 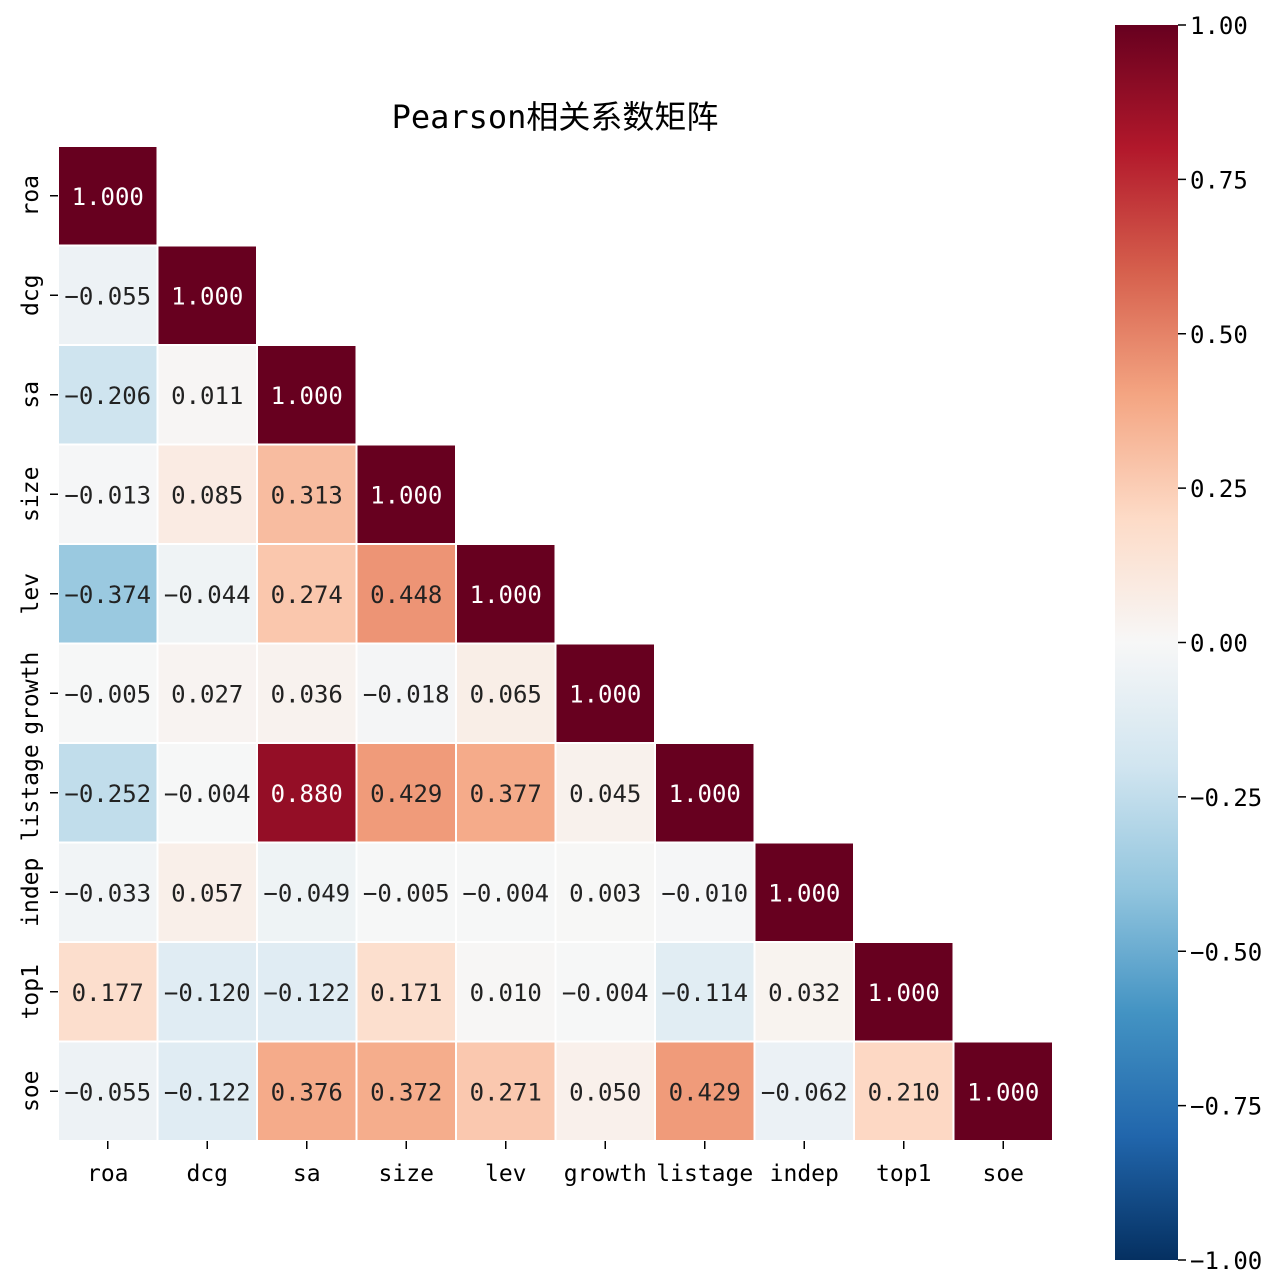 I want to click on cell-label-listage-listage: 1.000, so click(x=705, y=794).